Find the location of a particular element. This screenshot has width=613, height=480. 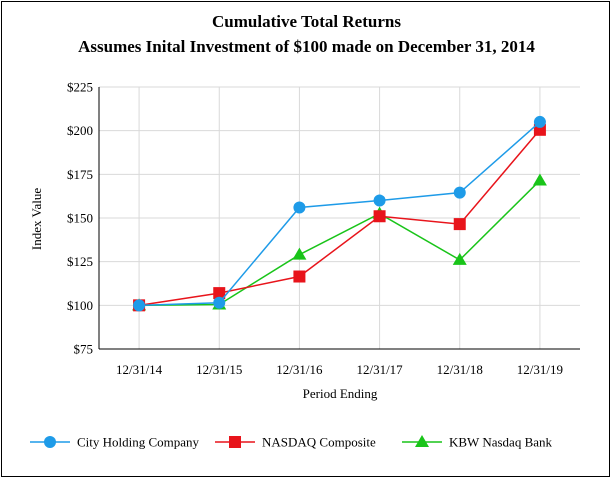

y-tick-label: $200 is located at coordinates (80, 130).